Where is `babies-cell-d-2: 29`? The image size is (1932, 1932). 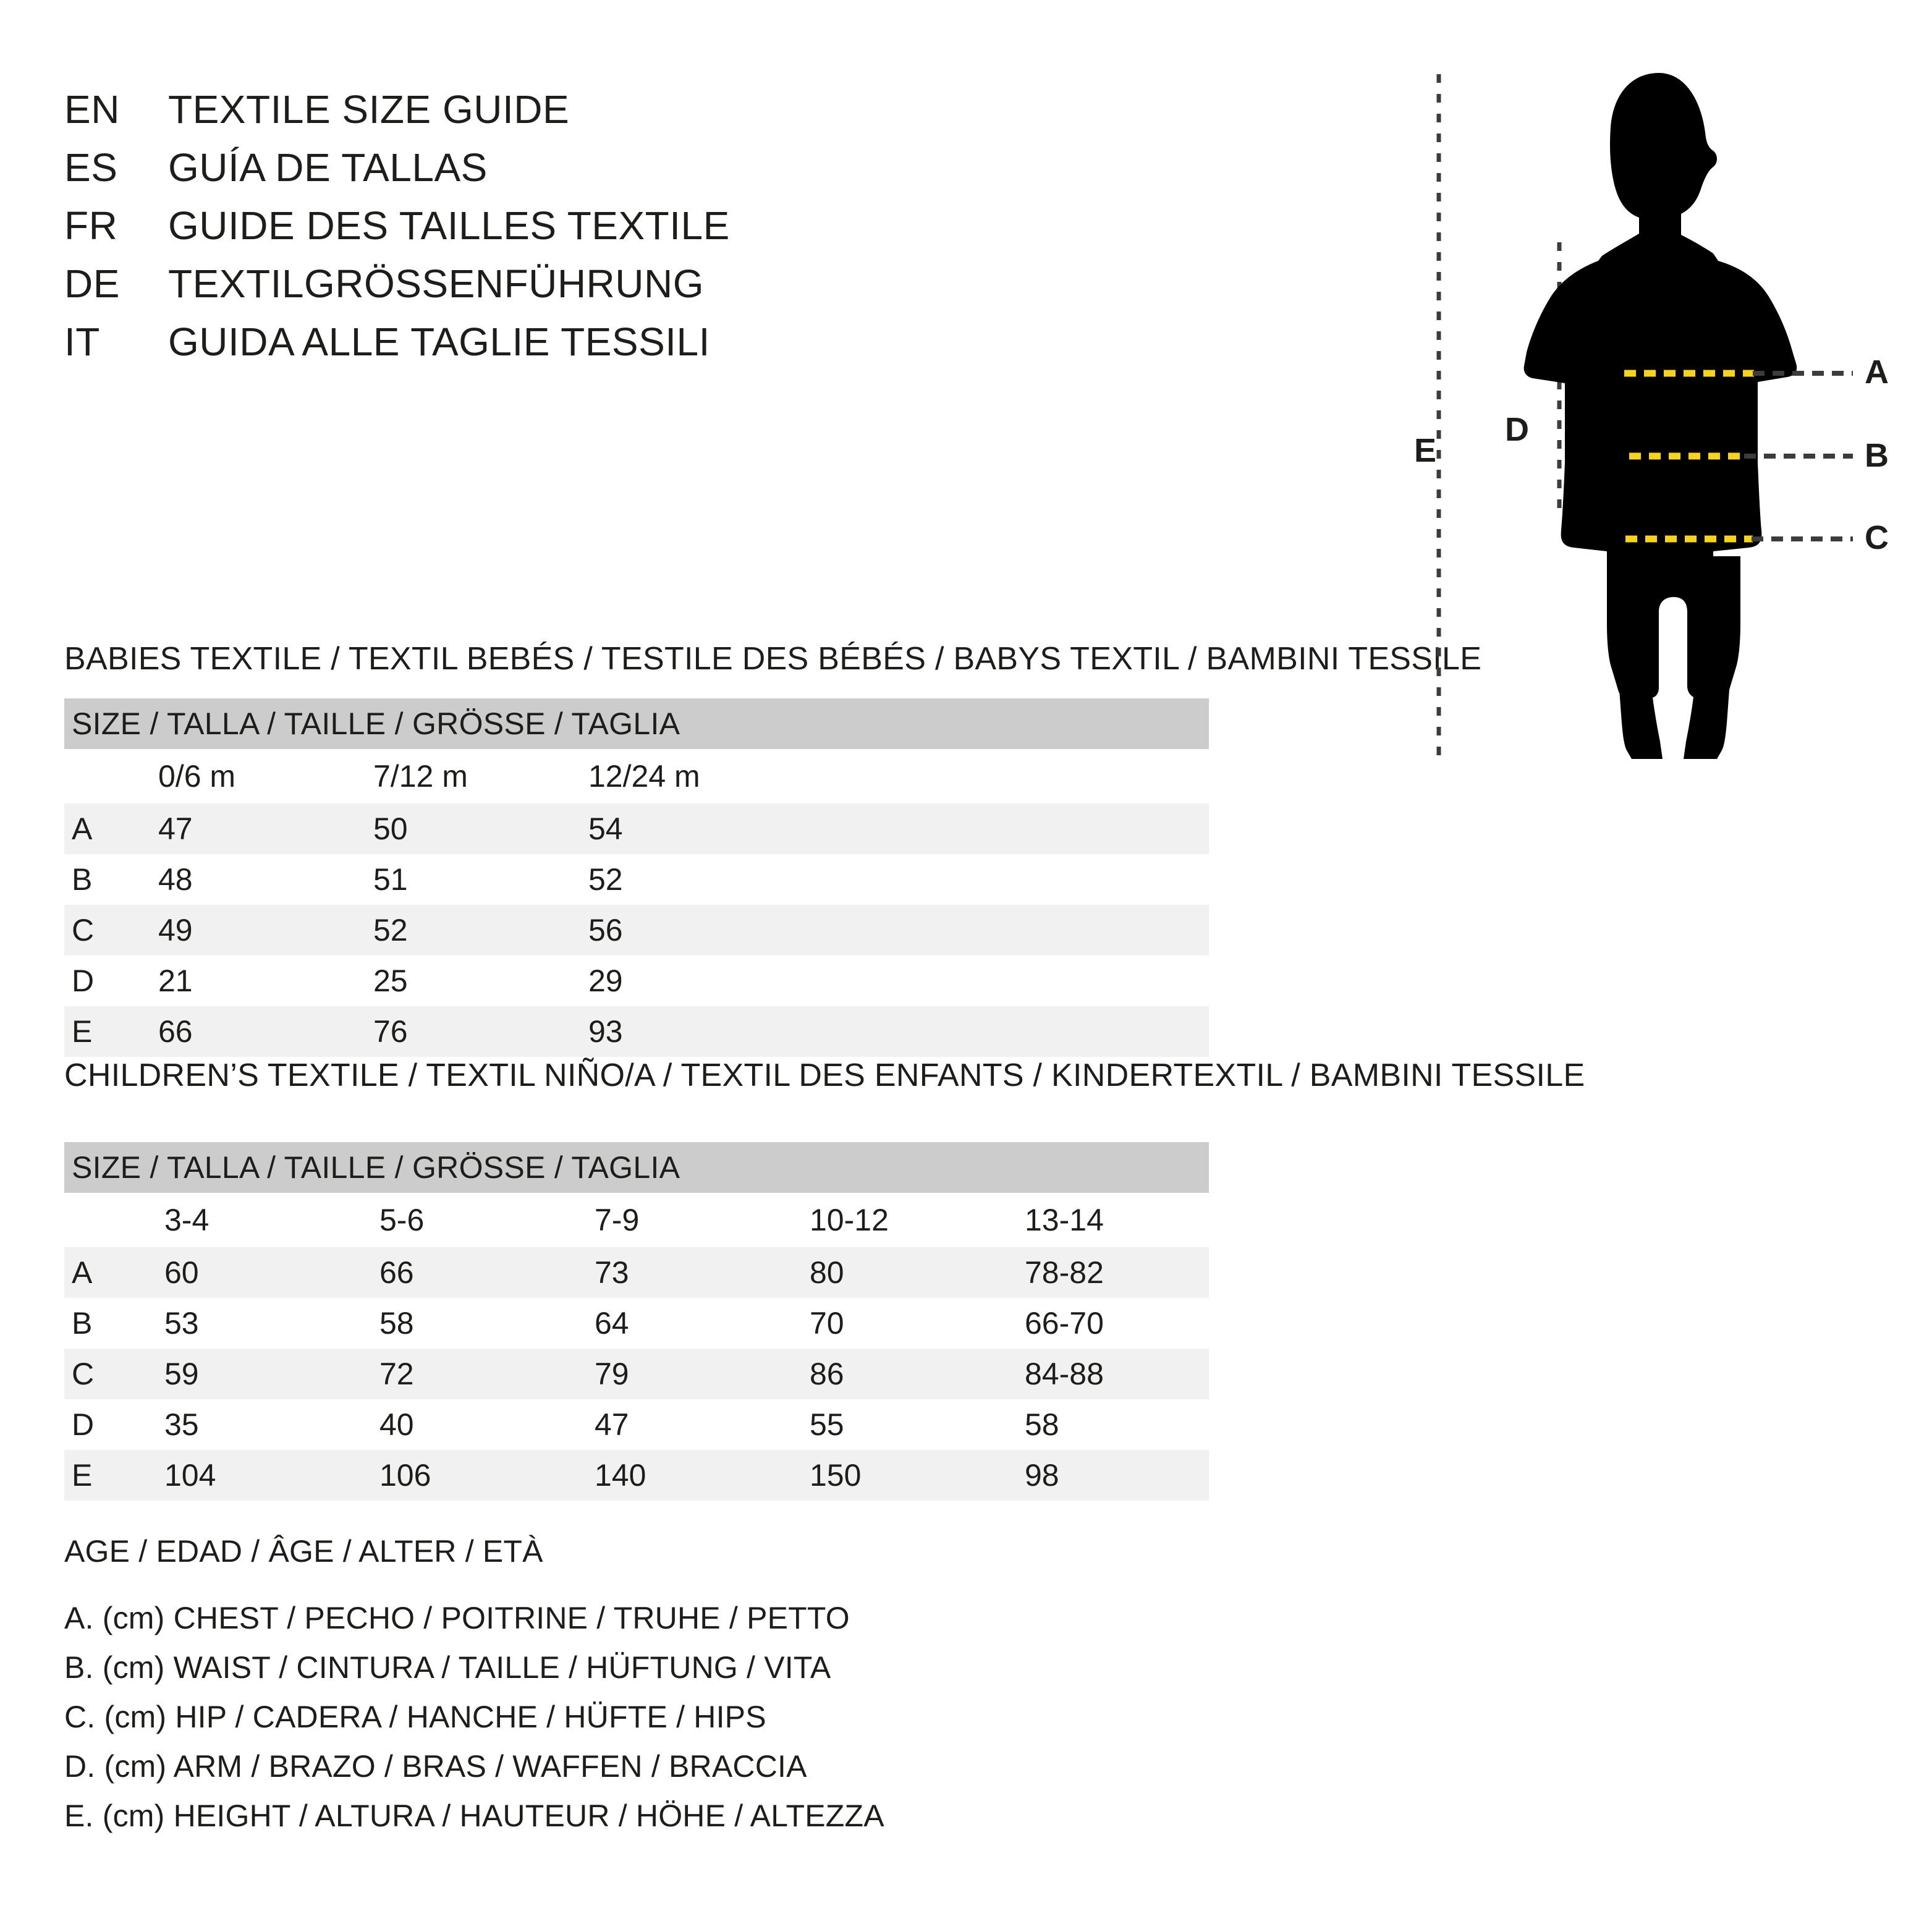 babies-cell-d-2: 29 is located at coordinates (605, 981).